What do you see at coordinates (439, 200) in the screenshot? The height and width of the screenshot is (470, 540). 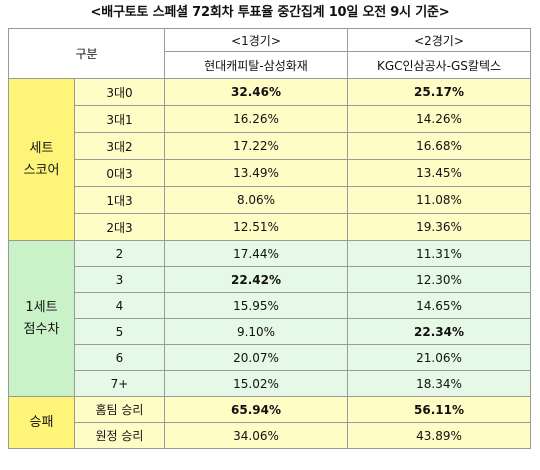 I see `cell-game2: 11.08%` at bounding box center [439, 200].